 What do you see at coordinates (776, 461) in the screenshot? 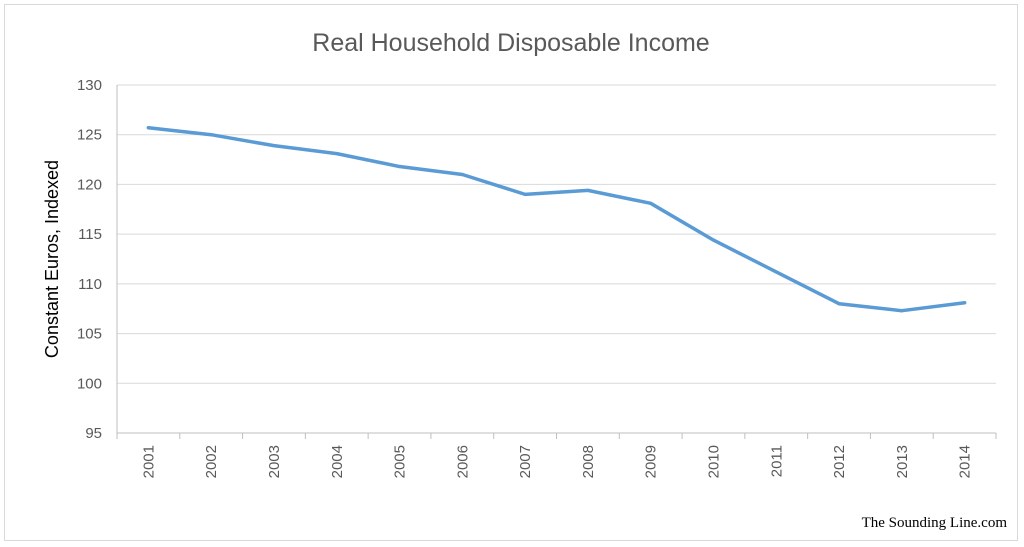
I see `x-tick-label: 2011` at bounding box center [776, 461].